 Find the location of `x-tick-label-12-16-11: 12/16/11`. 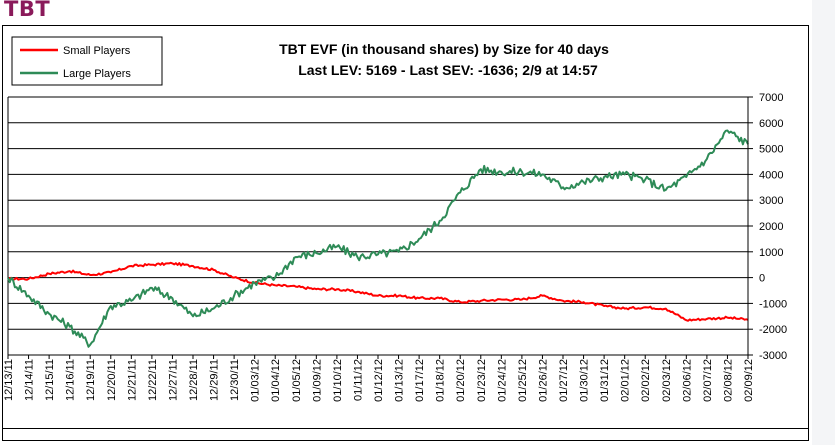

x-tick-label-12-16-11: 12/16/11 is located at coordinates (71, 380).